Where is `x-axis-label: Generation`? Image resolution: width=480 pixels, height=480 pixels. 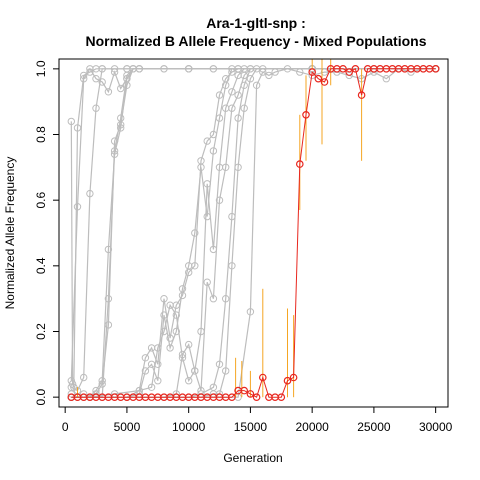 x-axis-label: Generation is located at coordinates (252, 458).